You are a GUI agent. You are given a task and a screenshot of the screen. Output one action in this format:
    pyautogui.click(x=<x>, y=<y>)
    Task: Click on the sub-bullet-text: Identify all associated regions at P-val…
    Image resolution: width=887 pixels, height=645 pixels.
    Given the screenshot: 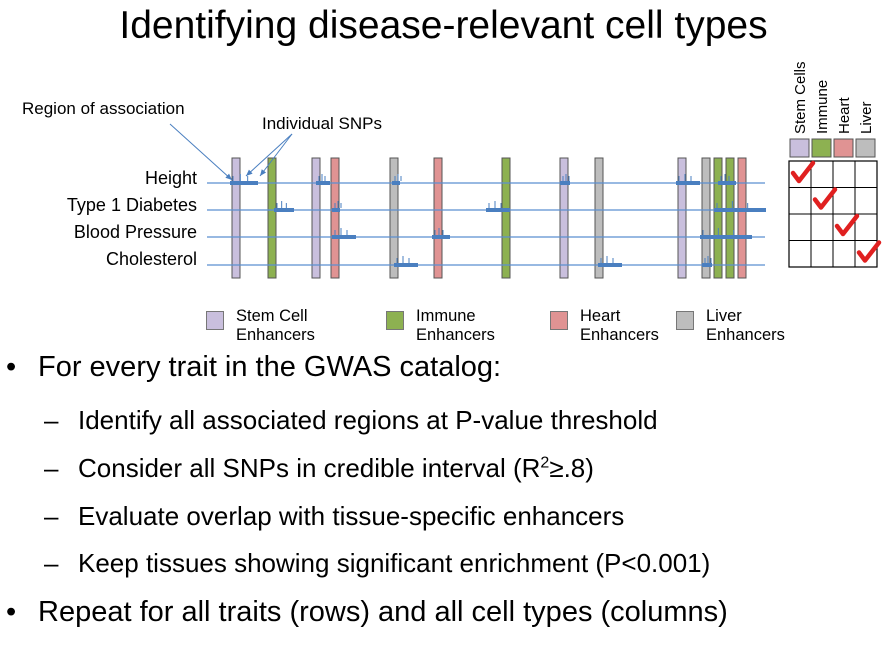 What is the action you would take?
    pyautogui.click(x=368, y=420)
    